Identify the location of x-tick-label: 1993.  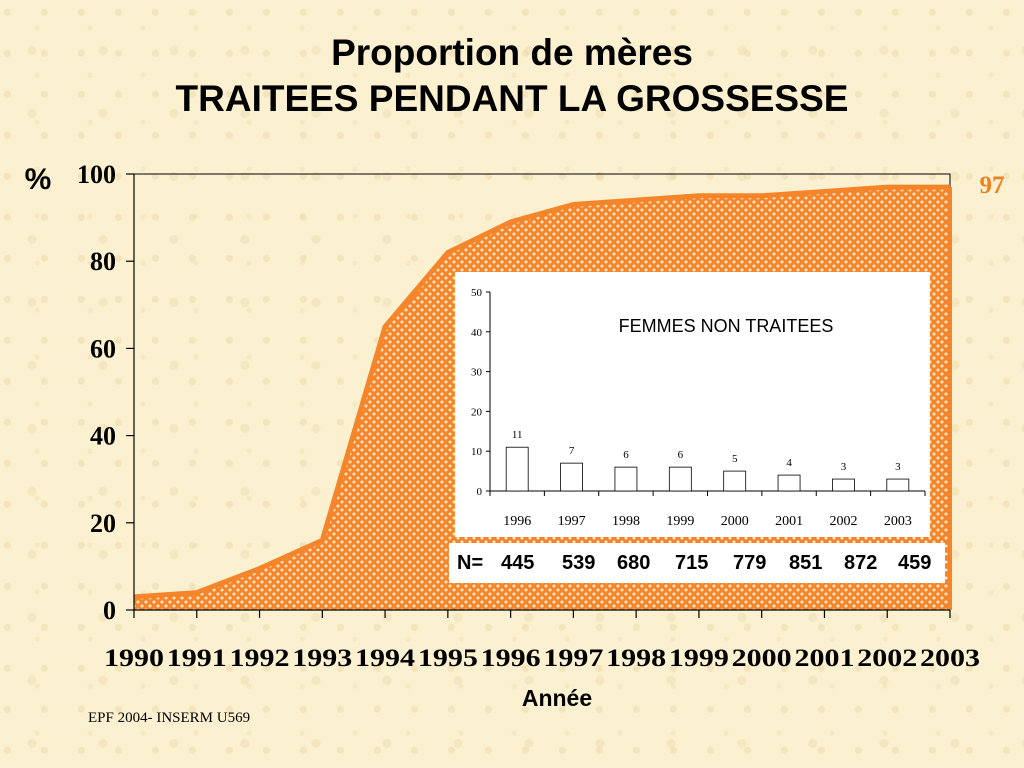
(322, 658).